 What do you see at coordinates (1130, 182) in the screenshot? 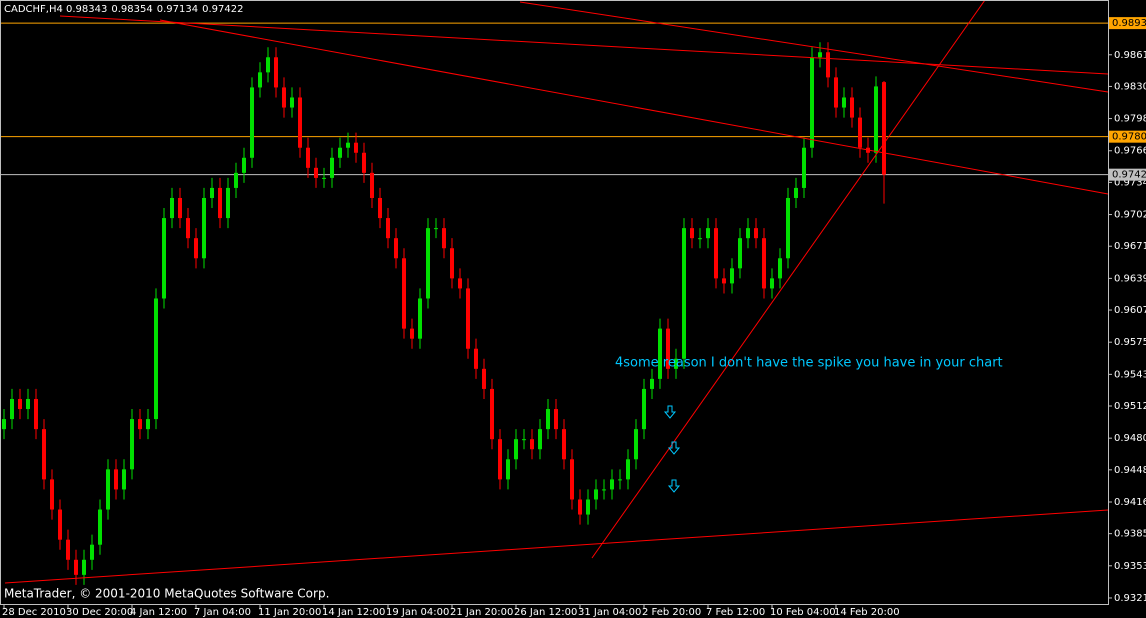
I see `y-tick-label: 0.97345` at bounding box center [1130, 182].